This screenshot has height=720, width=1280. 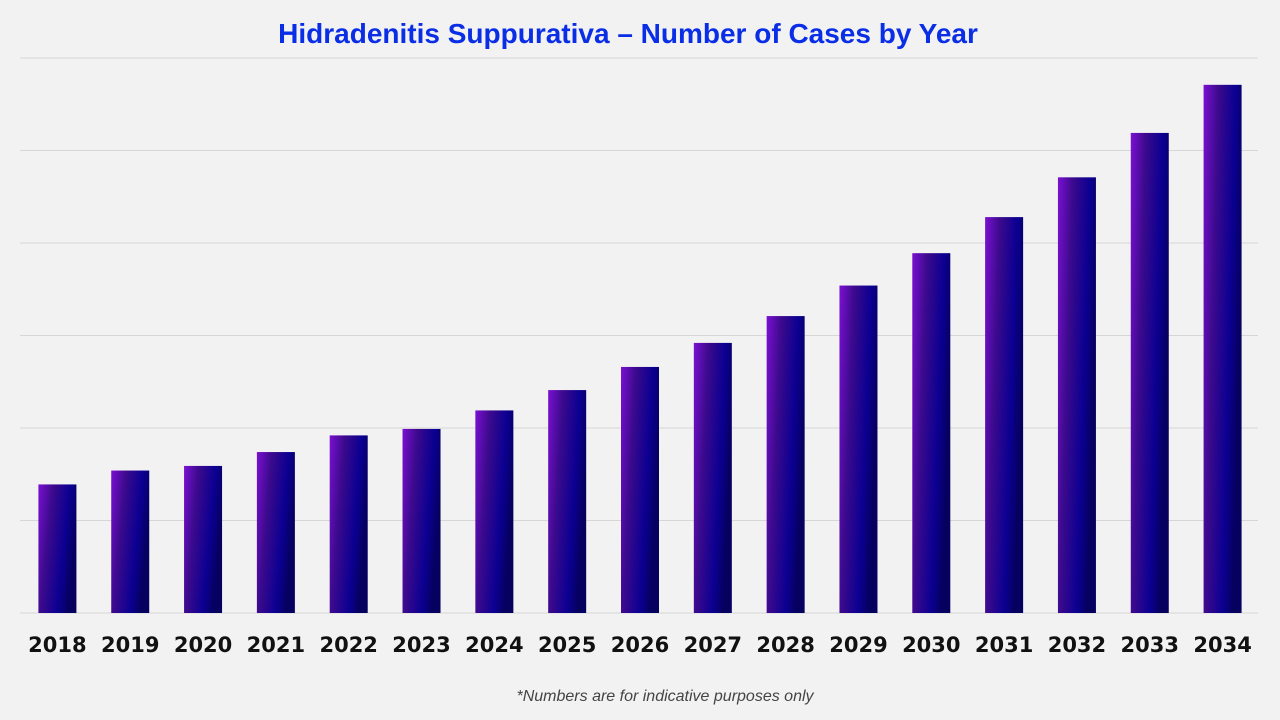 I want to click on bar-2033, so click(x=1149, y=373).